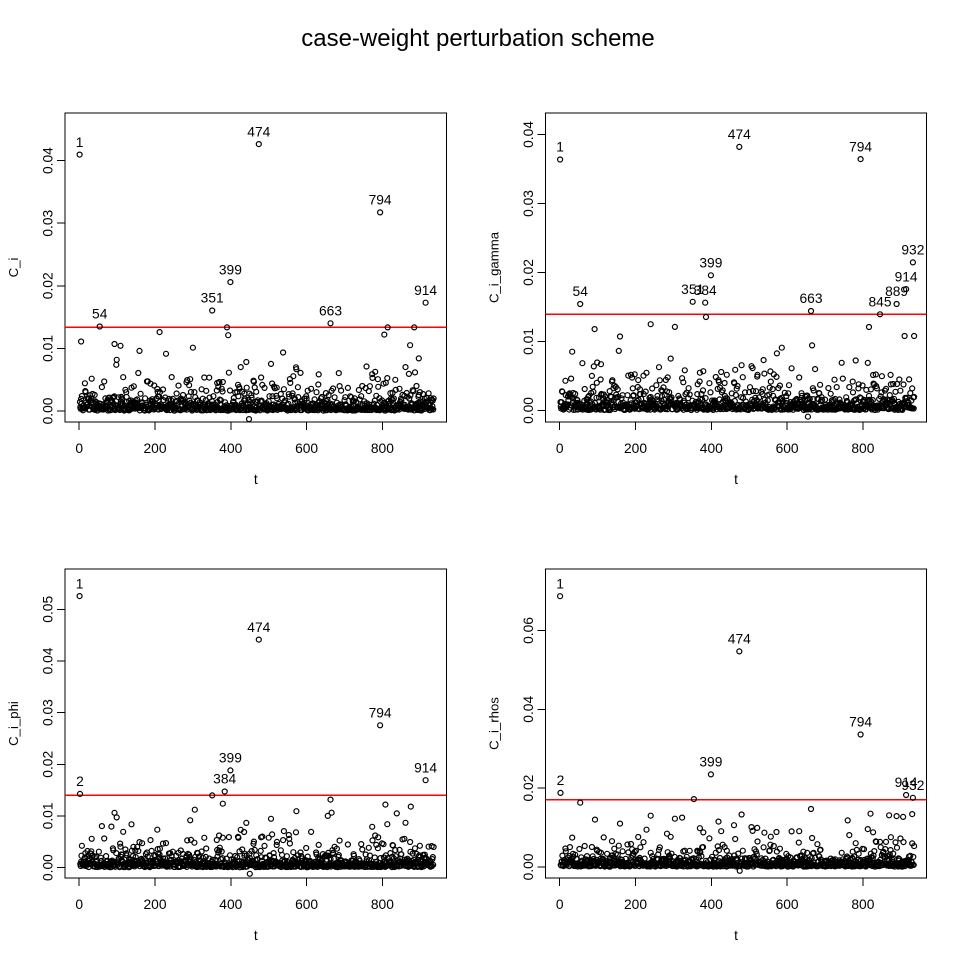 This screenshot has height=960, width=960. I want to click on svg-text: 0.06, so click(528, 630).